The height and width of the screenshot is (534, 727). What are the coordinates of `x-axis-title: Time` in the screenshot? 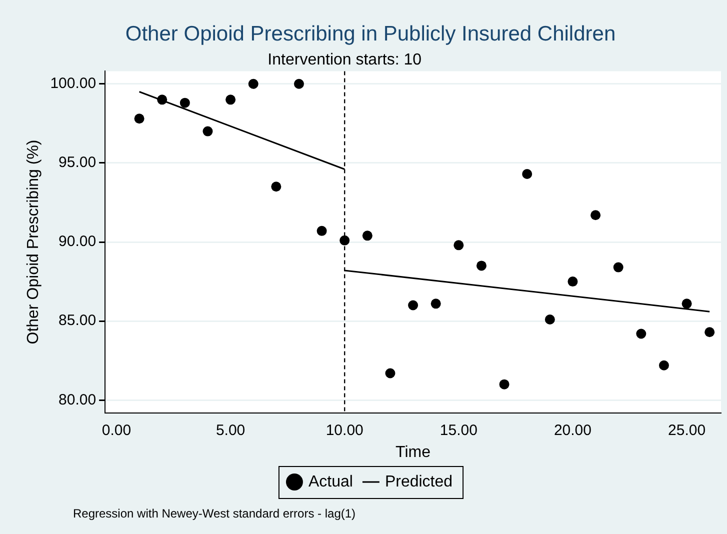 It's located at (413, 452).